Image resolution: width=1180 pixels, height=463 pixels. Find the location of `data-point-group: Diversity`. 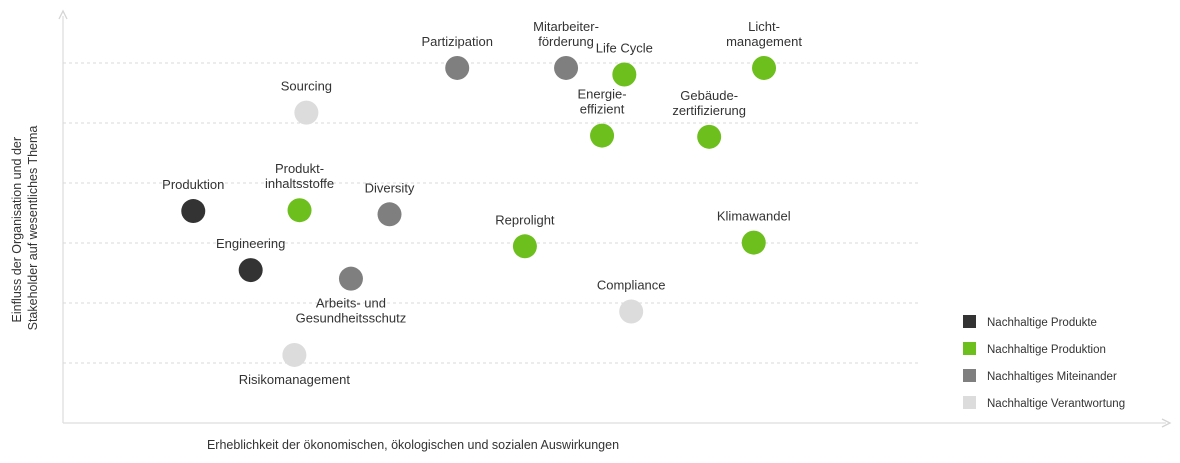

data-point-group: Diversity is located at coordinates (390, 203).